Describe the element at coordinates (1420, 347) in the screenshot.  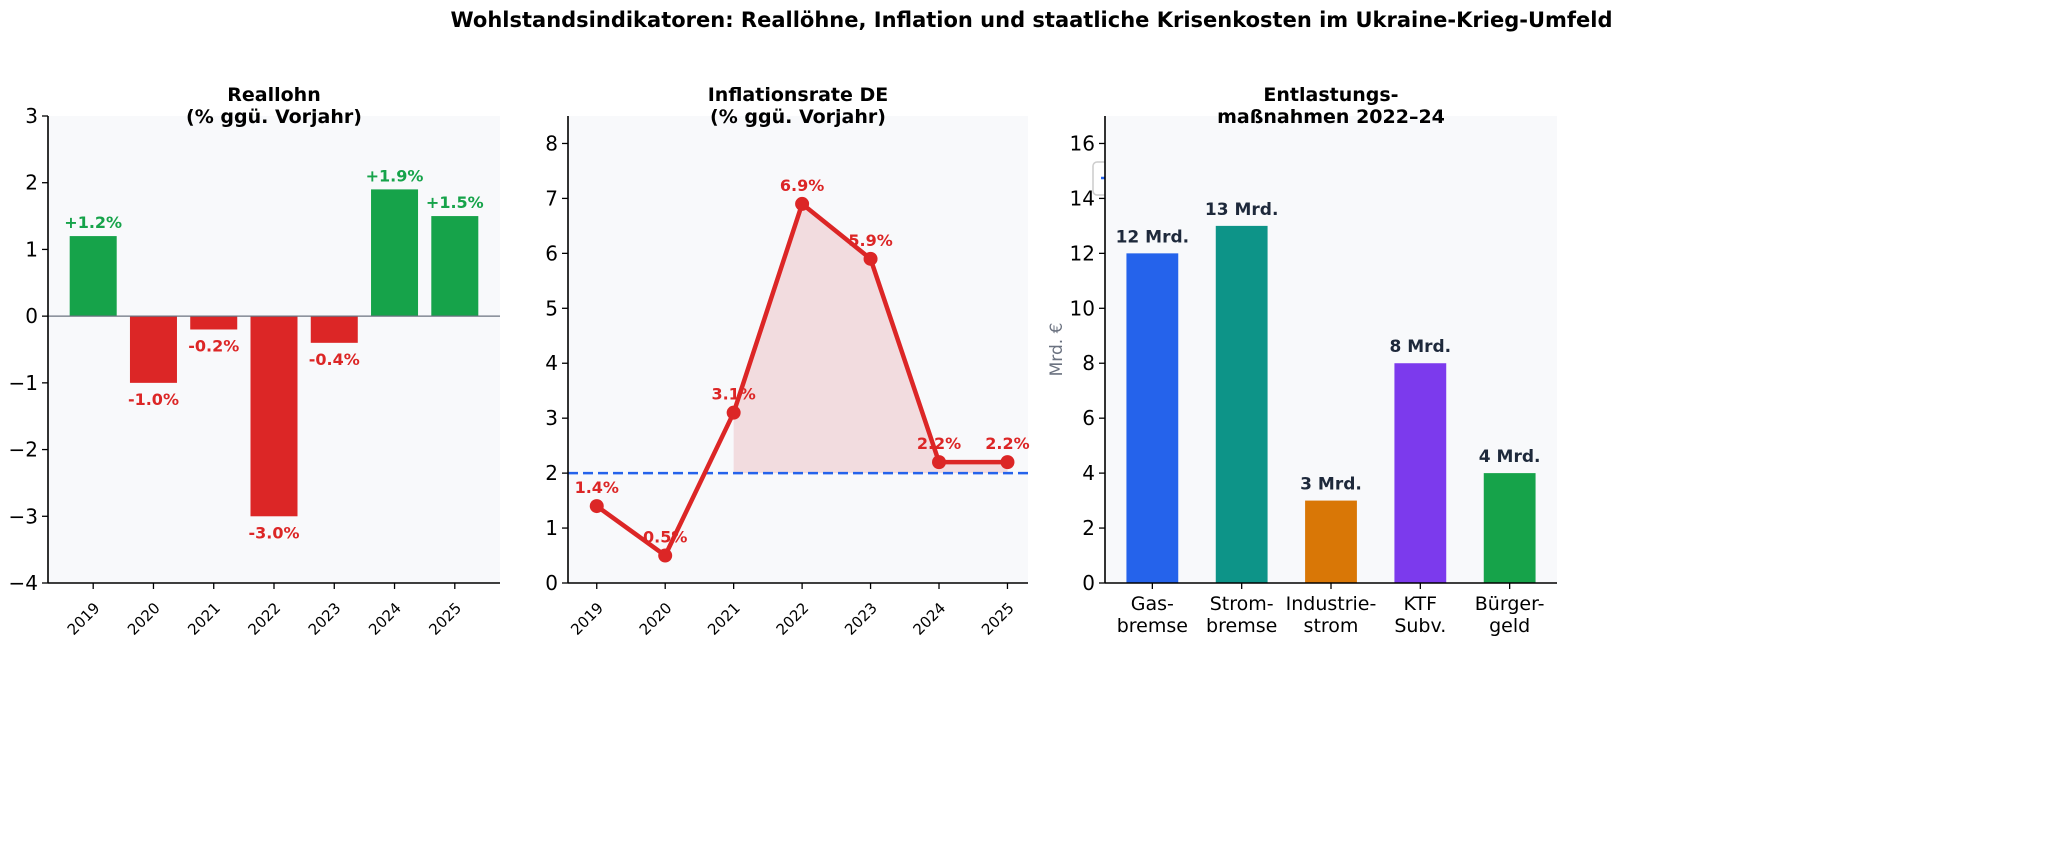
I see `entlastung-data-label: 8 Mrd.` at that location.